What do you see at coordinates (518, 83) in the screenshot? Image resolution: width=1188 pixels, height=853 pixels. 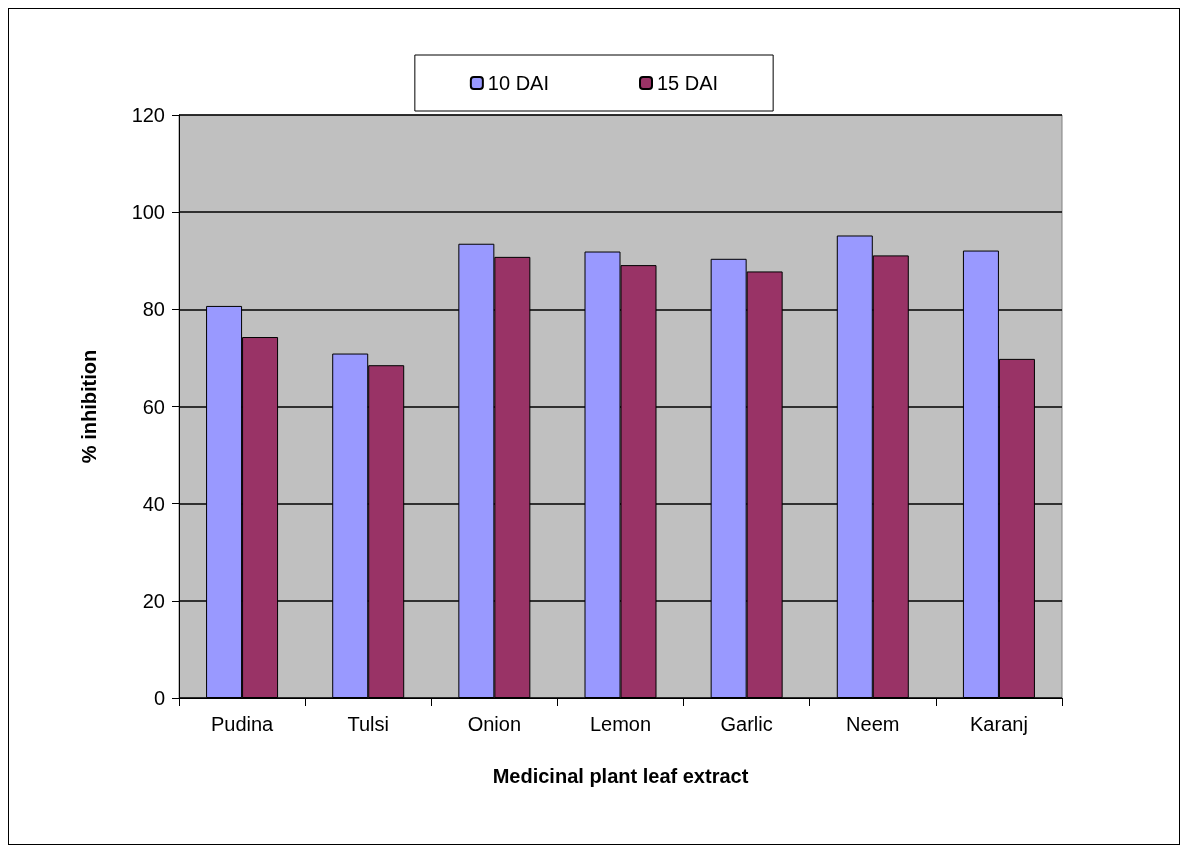 I see `legend-label: 10 DAI` at bounding box center [518, 83].